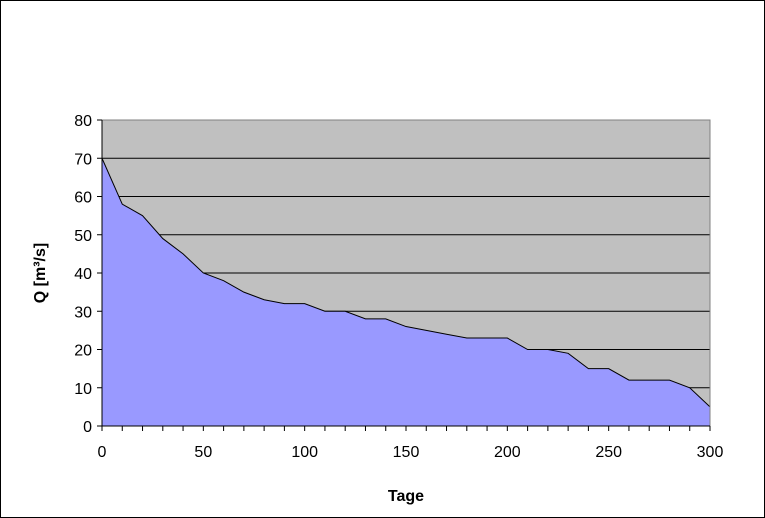 Image resolution: width=765 pixels, height=518 pixels. I want to click on x-tick-label: 150, so click(406, 452).